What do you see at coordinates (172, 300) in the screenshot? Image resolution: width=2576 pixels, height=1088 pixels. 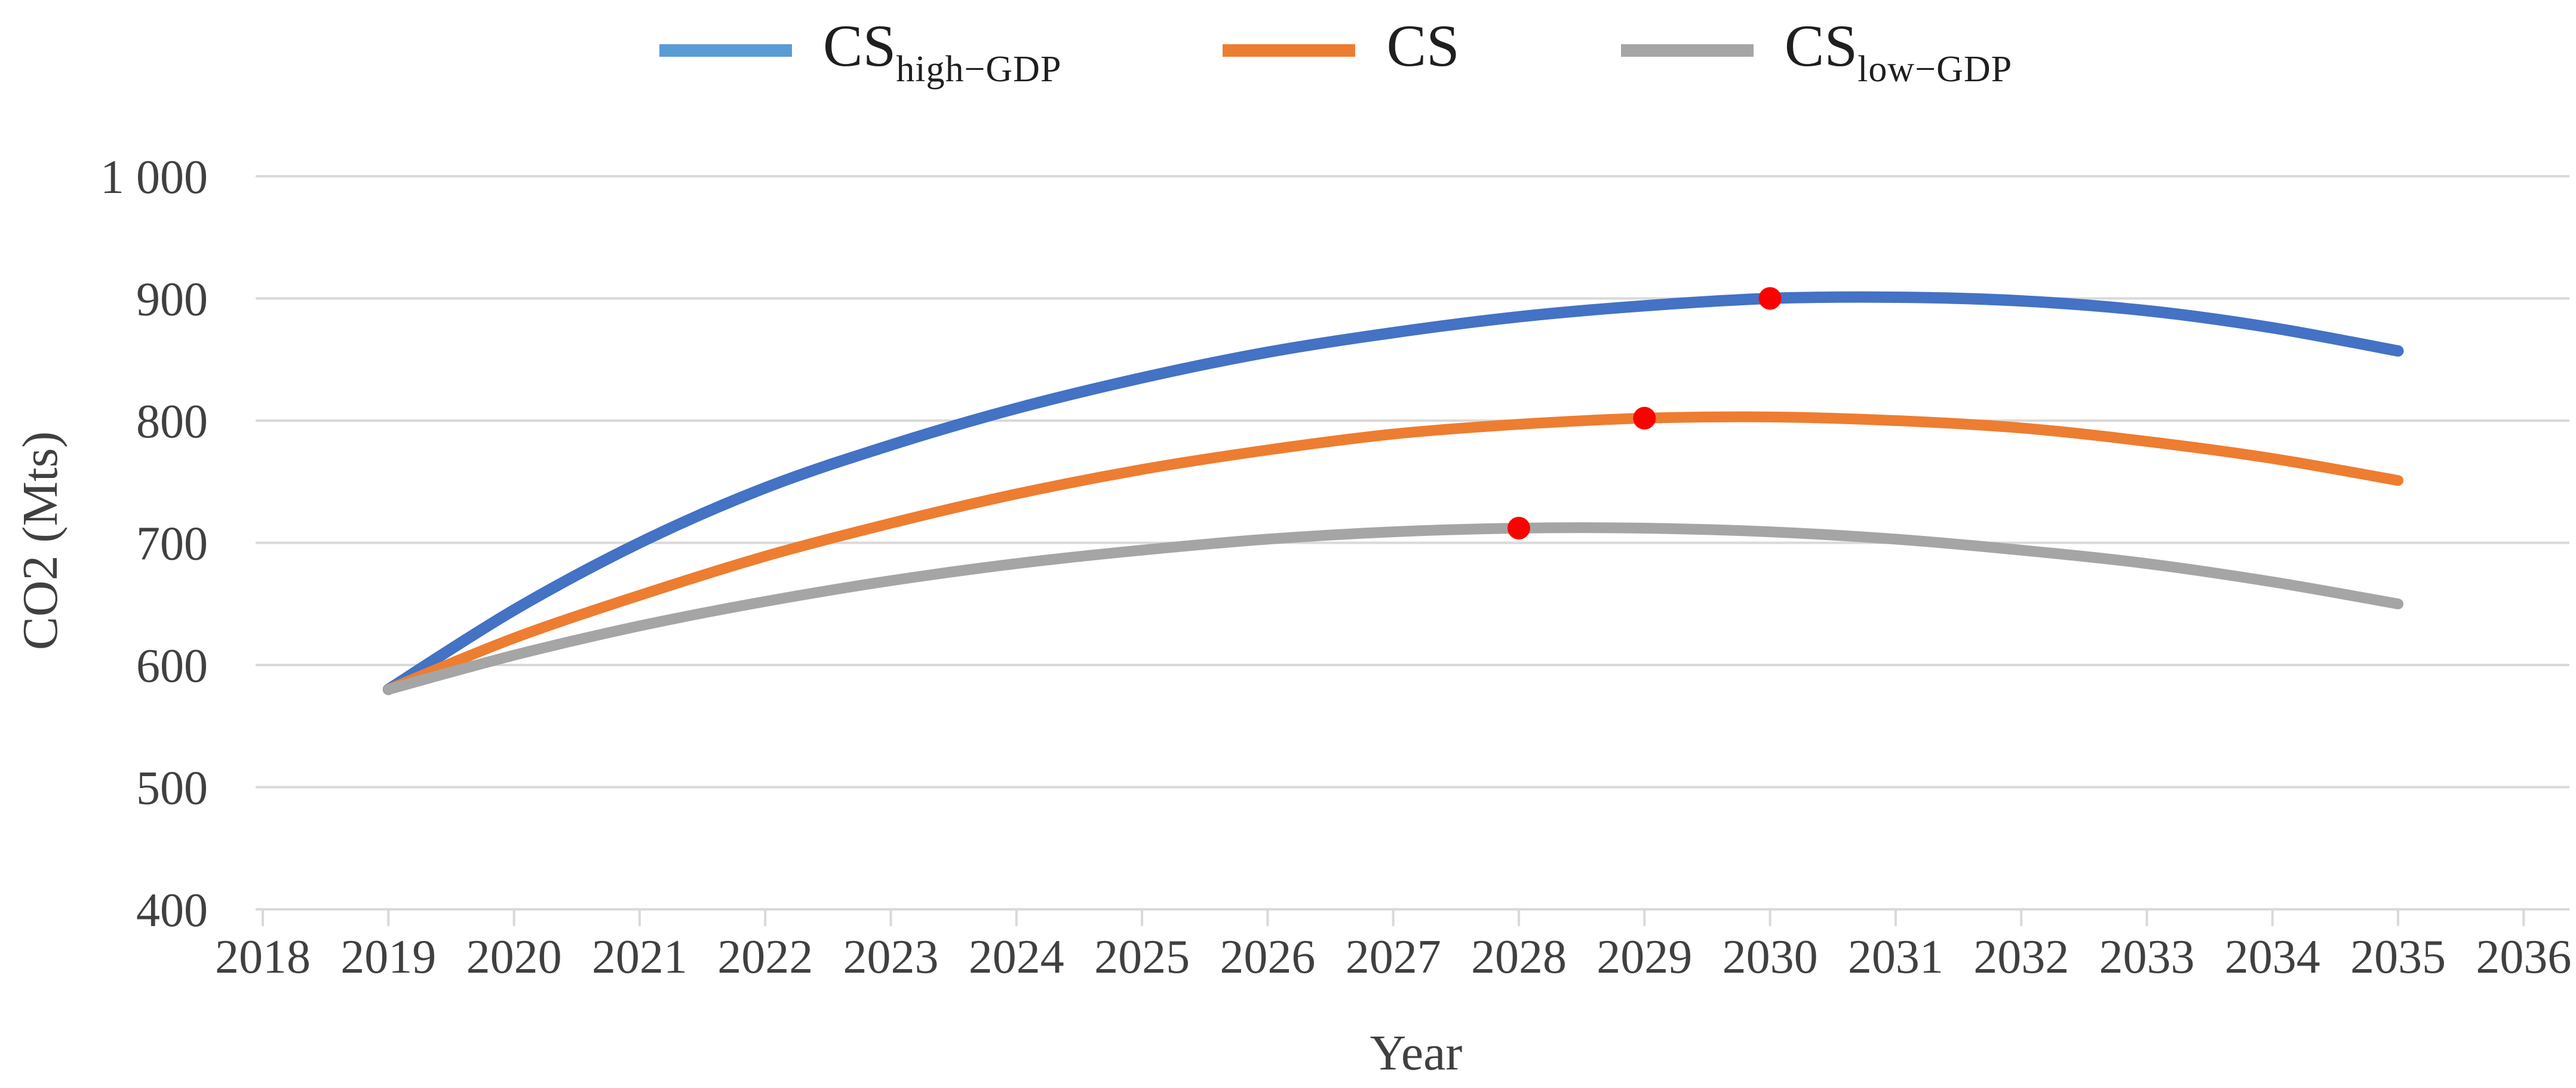 I see `y-tick-label-900: 900` at bounding box center [172, 300].